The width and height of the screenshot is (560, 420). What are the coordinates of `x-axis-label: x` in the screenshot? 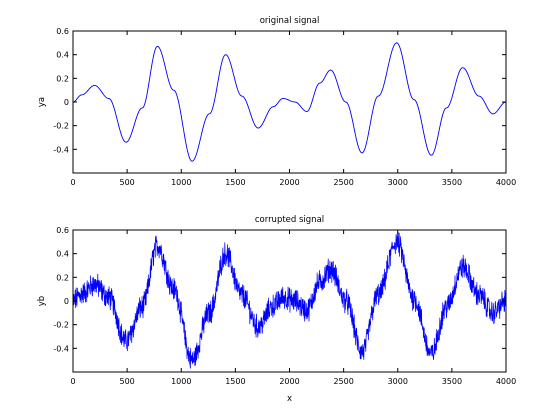 It's located at (289, 399).